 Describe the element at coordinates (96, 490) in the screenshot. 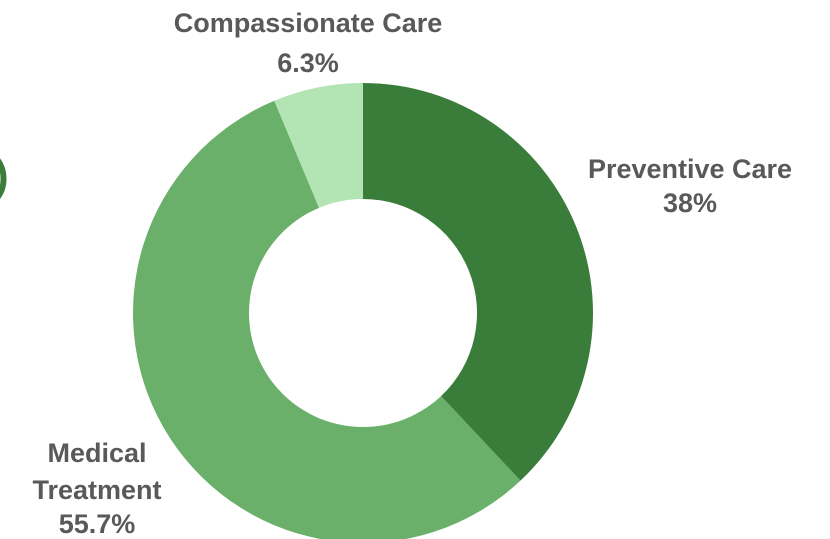

I see `data-label-medical-treatment-name: Treatment` at that location.